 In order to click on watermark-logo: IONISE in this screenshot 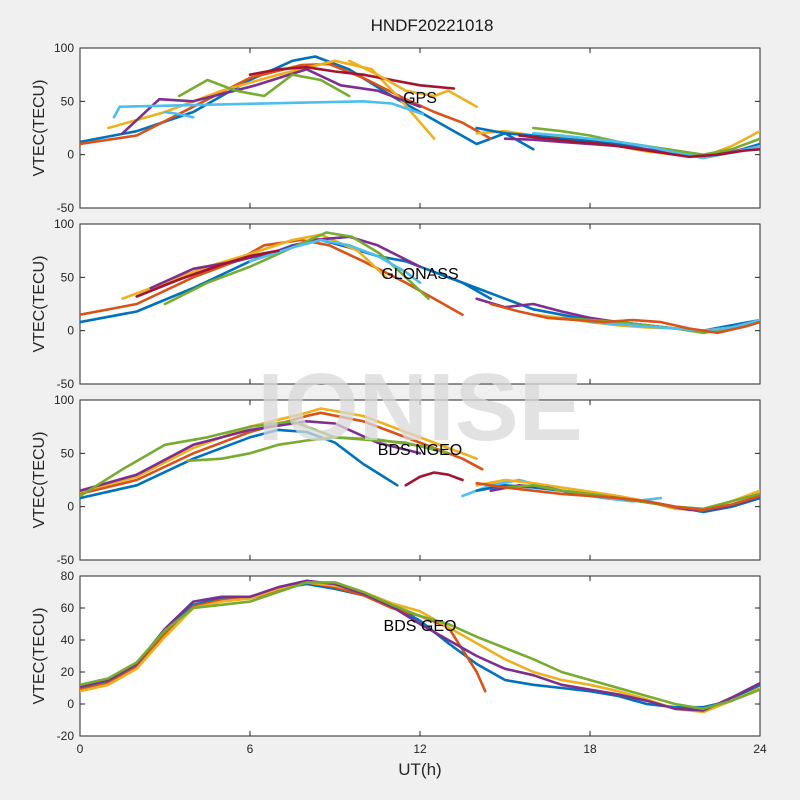, I will do `click(419, 407)`.